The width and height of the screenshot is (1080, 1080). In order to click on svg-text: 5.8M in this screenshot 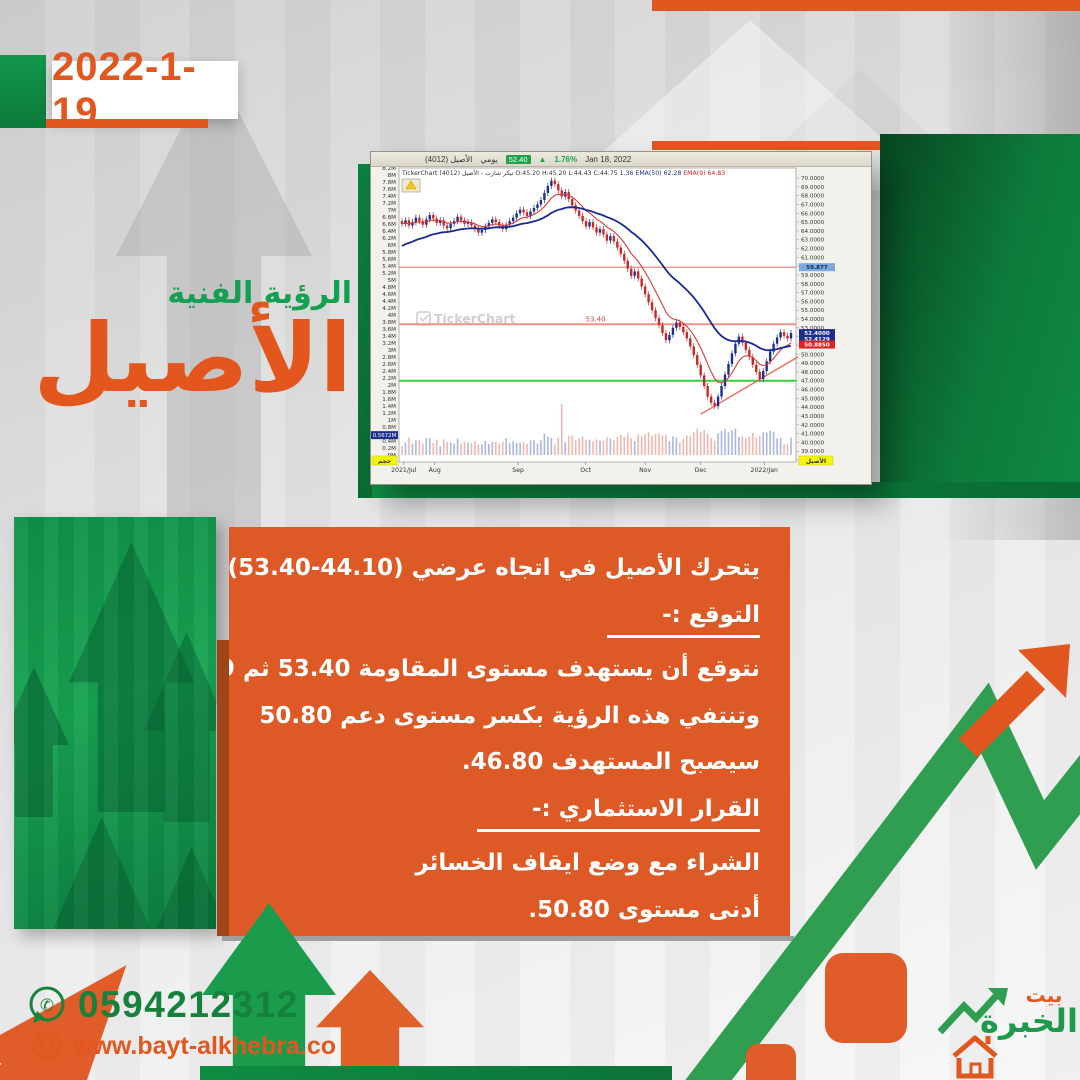, I will do `click(389, 253)`.